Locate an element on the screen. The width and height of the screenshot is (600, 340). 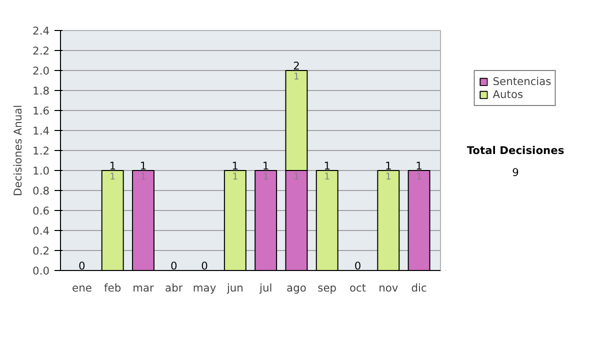
x-tick-label: abr is located at coordinates (174, 288).